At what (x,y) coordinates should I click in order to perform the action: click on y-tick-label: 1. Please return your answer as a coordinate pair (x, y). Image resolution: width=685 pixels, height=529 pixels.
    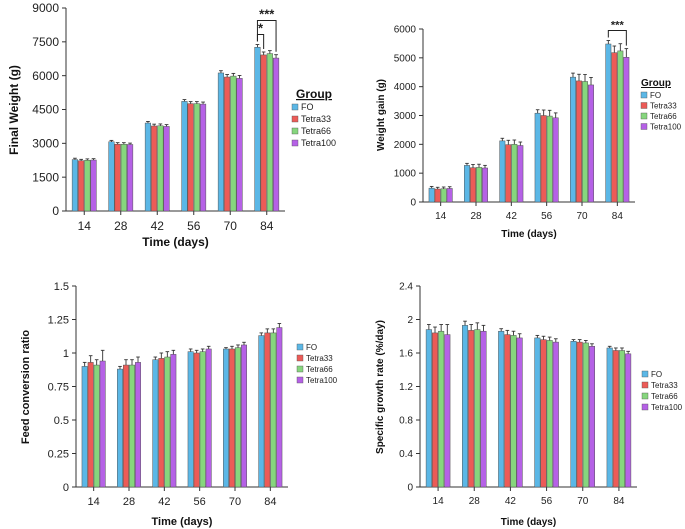
    Looking at the image, I should click on (66, 354).